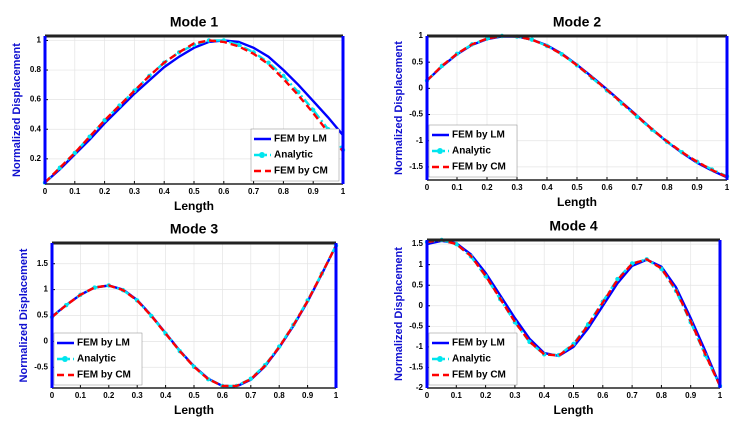 This screenshot has height=429, width=745. Describe the element at coordinates (36, 128) in the screenshot. I see `y-tick-label: 0.4` at that location.